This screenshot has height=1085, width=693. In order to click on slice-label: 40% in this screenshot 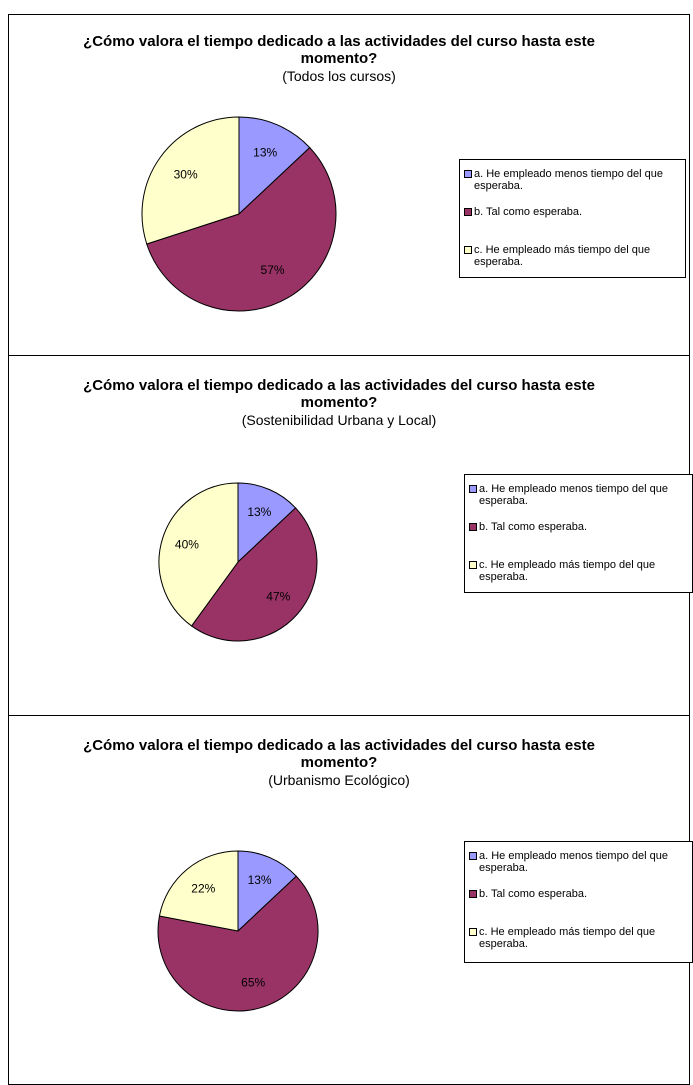, I will do `click(187, 545)`.